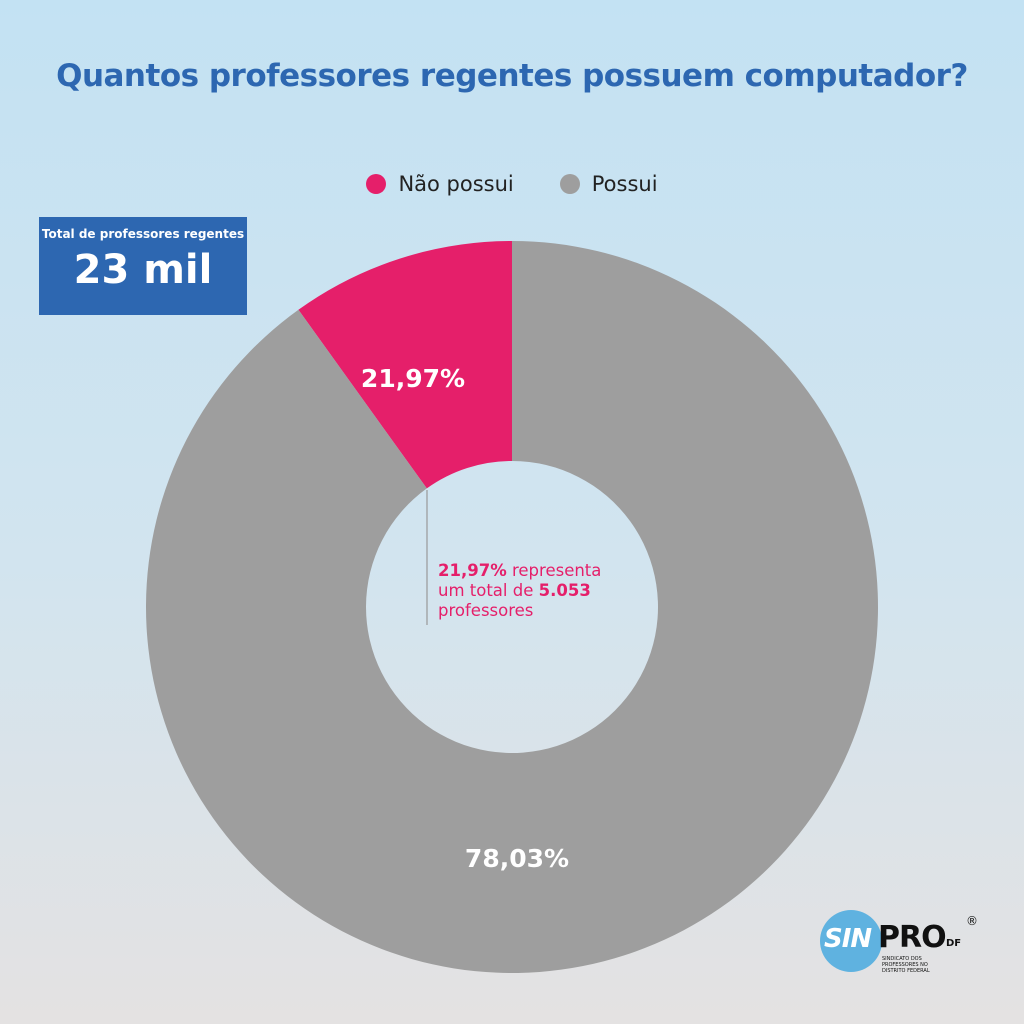  I want to click on legend: Não possui Possui, so click(512, 184).